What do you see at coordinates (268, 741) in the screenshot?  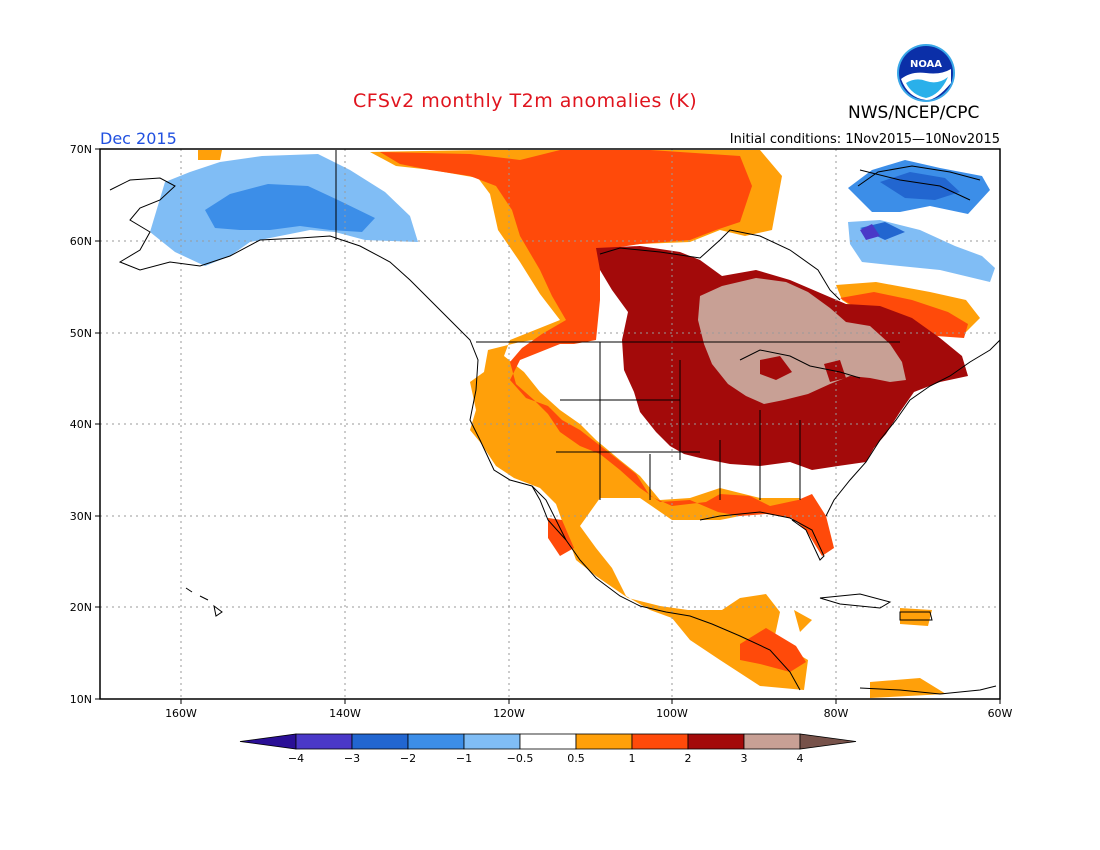 I see `colorbar-arrow-low` at bounding box center [268, 741].